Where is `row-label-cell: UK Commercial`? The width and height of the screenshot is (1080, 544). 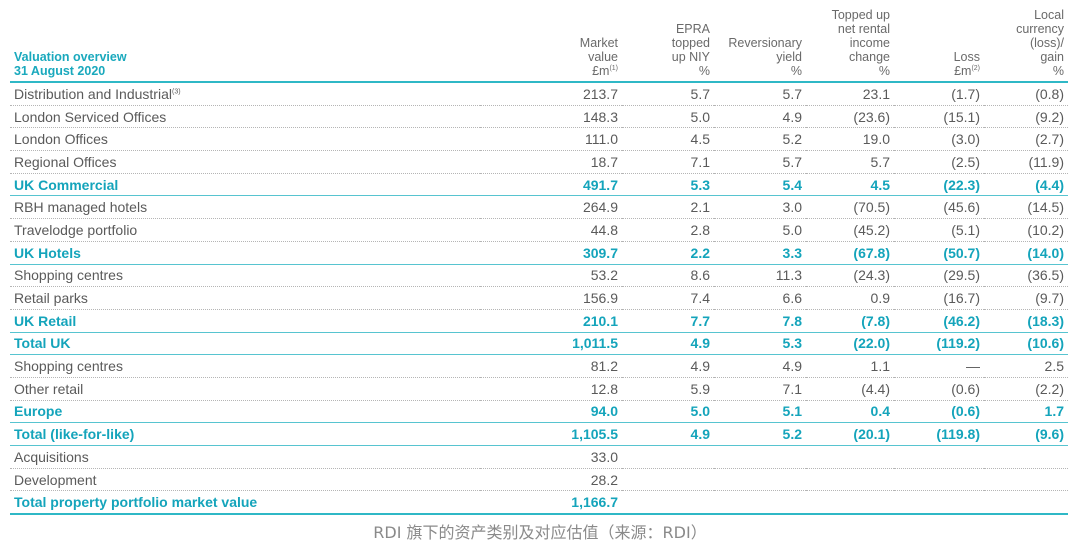 row-label-cell: UK Commercial is located at coordinates (245, 185).